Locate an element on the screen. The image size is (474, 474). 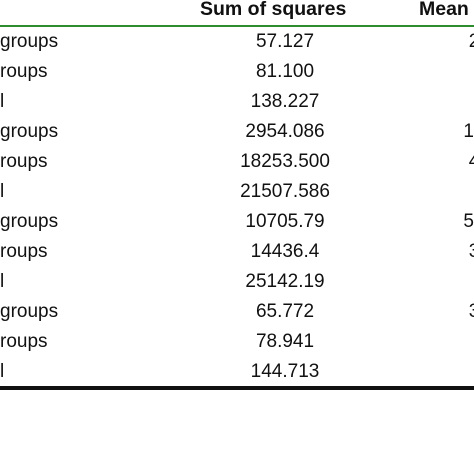
sum-of-squares-cell: 57.127 is located at coordinates (285, 41).